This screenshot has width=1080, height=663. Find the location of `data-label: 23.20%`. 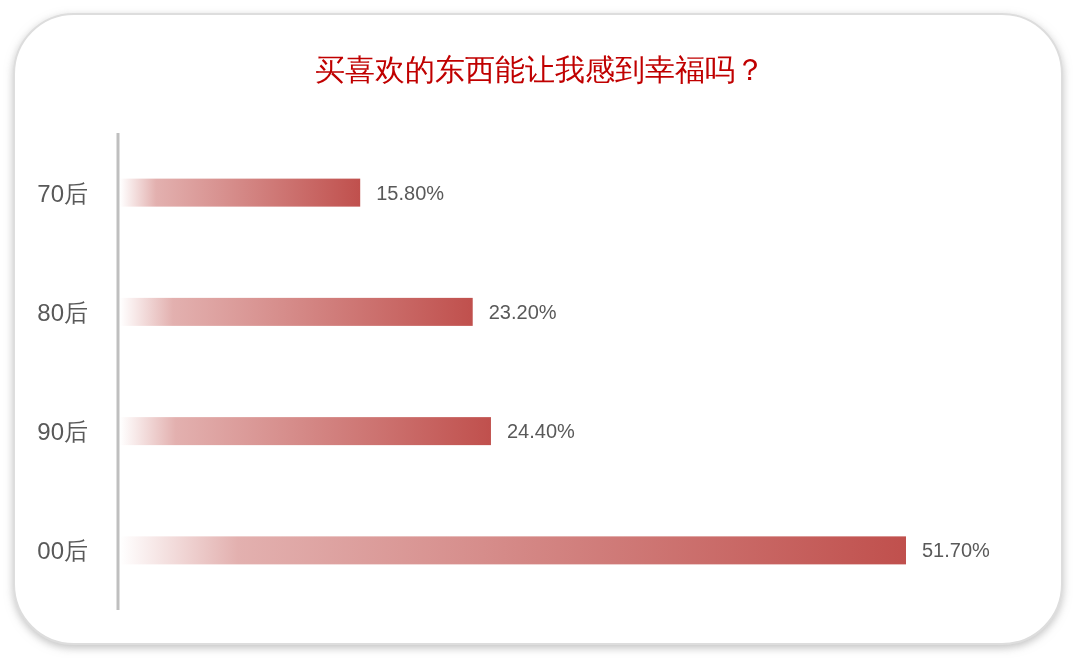

data-label: 23.20% is located at coordinates (522, 311).